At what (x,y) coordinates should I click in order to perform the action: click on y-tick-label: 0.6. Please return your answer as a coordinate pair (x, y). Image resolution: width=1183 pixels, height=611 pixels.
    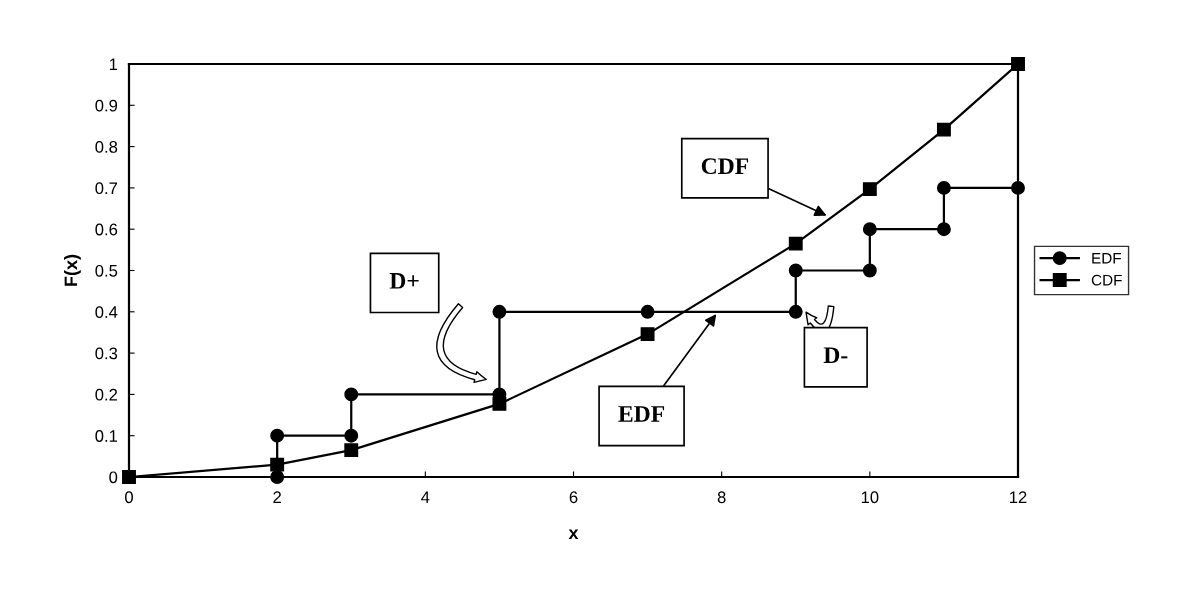
    Looking at the image, I should click on (106, 229).